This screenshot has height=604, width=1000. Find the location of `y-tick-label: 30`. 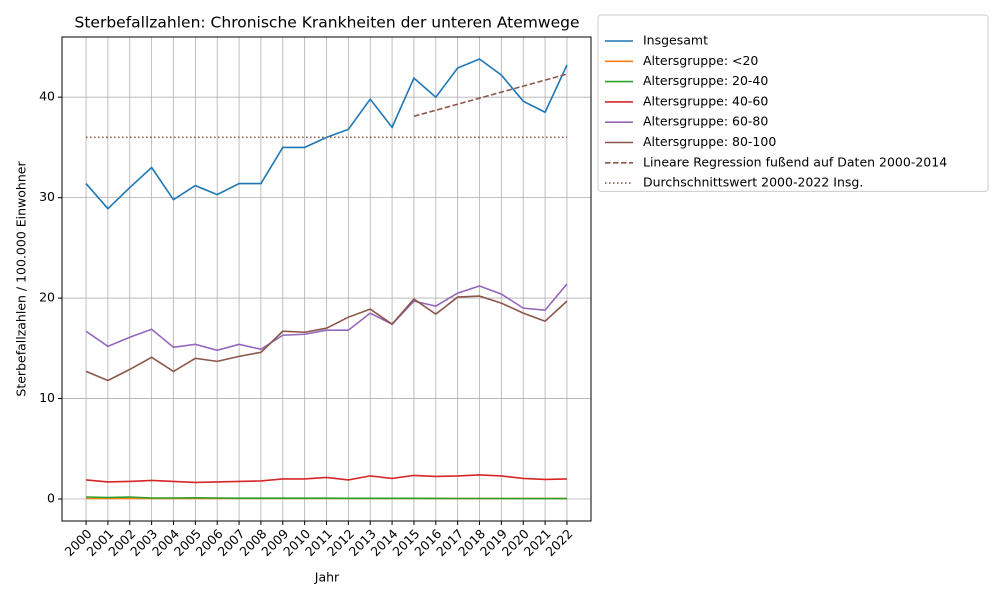

y-tick-label: 30 is located at coordinates (47, 196).